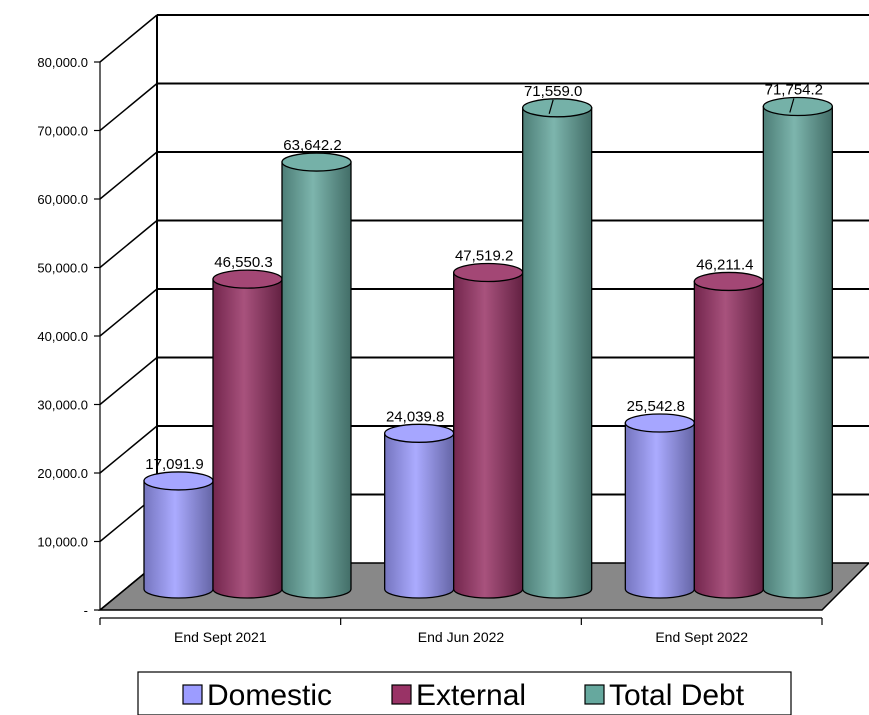 The height and width of the screenshot is (715, 869). I want to click on data-label: 71,559.0, so click(553, 91).